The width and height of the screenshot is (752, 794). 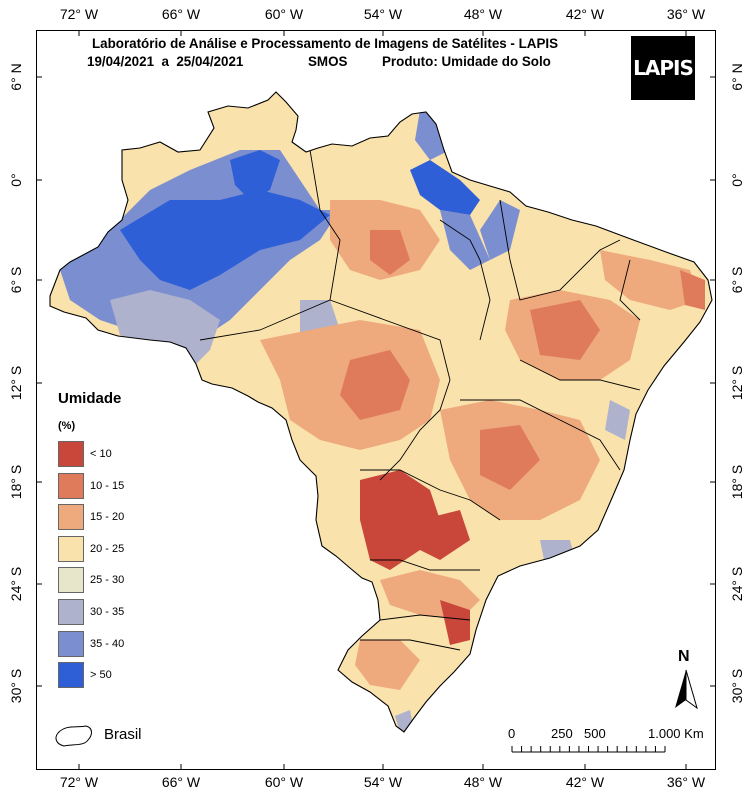 What do you see at coordinates (562, 733) in the screenshot?
I see `scale-tick-label: 250` at bounding box center [562, 733].